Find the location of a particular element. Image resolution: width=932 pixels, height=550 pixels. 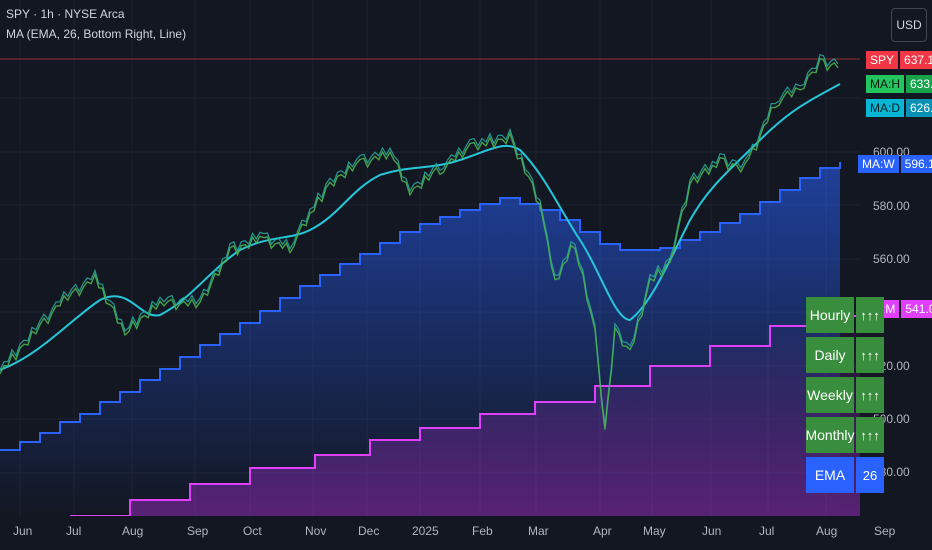

price-label: 560.00 is located at coordinates (891, 259).